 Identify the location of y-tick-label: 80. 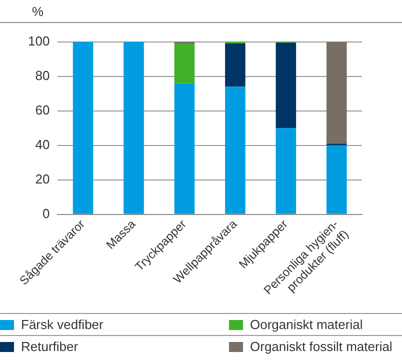
(42, 75).